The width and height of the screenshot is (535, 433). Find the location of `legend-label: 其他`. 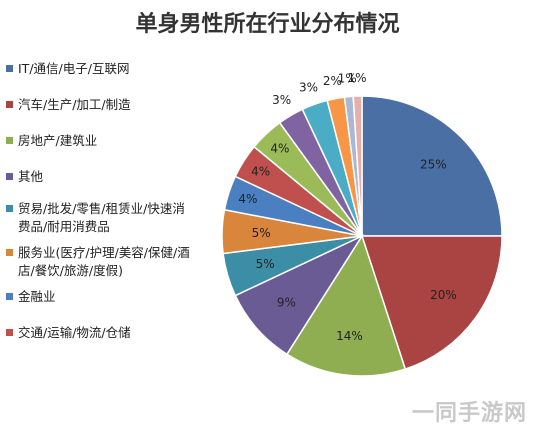

legend-label: 其他 is located at coordinates (31, 176).